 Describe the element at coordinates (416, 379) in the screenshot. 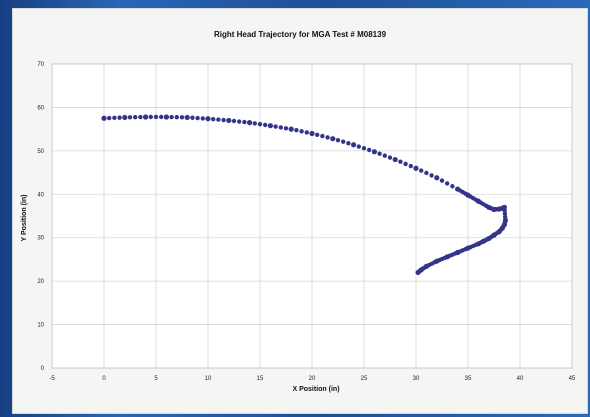

I see `x-tick-label: 30` at that location.